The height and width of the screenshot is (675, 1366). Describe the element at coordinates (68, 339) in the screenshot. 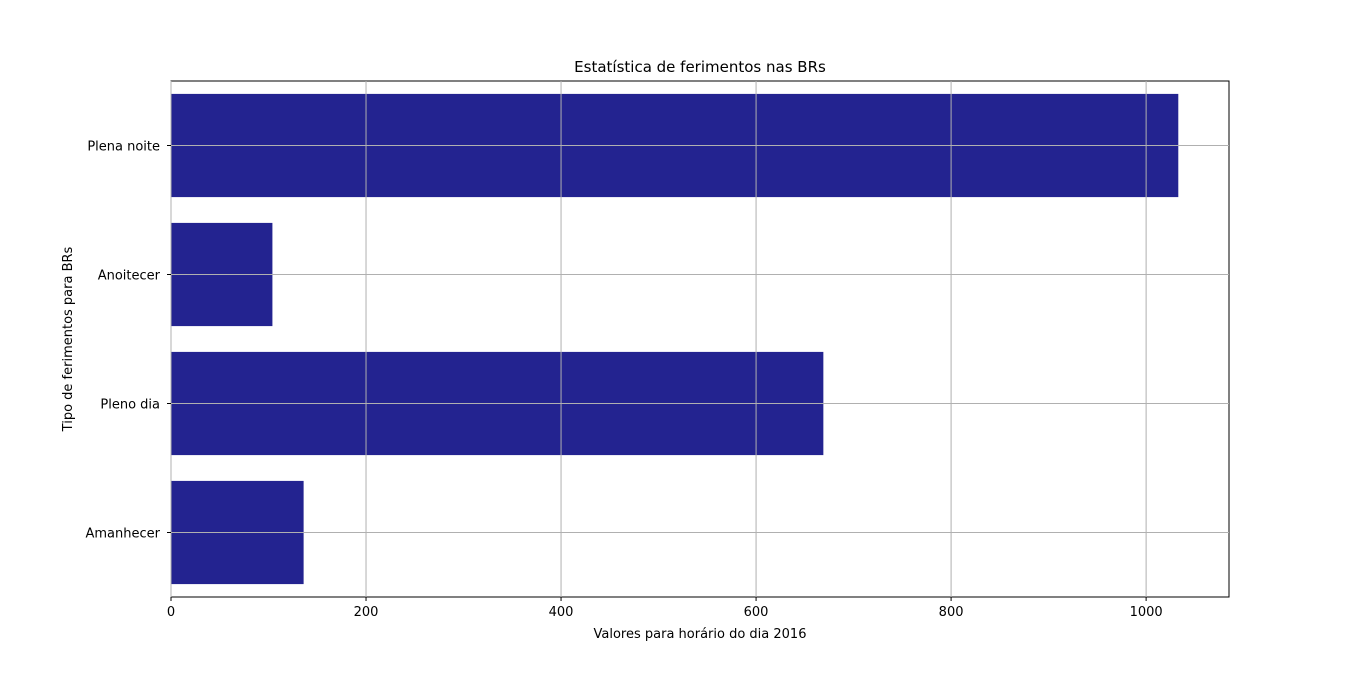

I see `y-axis-label: Tipo de ferimentos para BRs` at that location.